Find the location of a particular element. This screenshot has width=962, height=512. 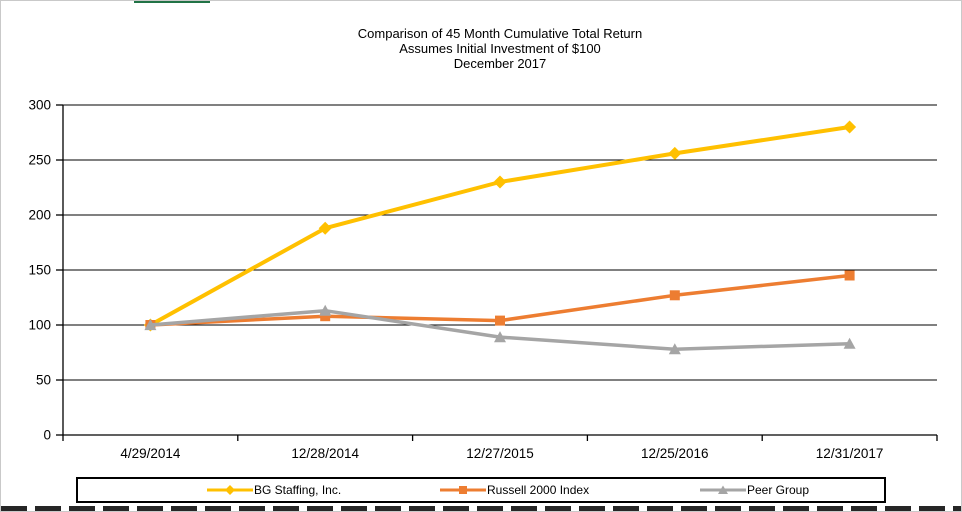

x-axis-label: 12/31/2017 is located at coordinates (850, 453).